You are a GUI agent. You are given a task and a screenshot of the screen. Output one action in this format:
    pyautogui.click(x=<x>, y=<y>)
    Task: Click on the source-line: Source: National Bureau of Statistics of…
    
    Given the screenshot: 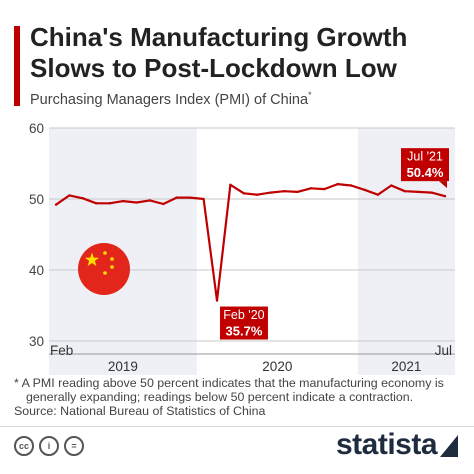 What is the action you would take?
    pyautogui.click(x=140, y=411)
    